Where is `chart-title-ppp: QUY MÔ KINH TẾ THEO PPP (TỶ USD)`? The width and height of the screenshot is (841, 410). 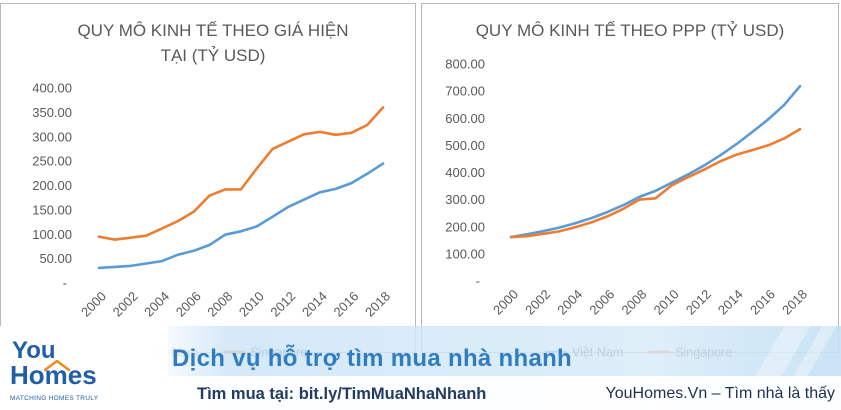 chart-title-ppp: QUY MÔ KINH TẾ THEO PPP (TỶ USD) is located at coordinates (630, 30).